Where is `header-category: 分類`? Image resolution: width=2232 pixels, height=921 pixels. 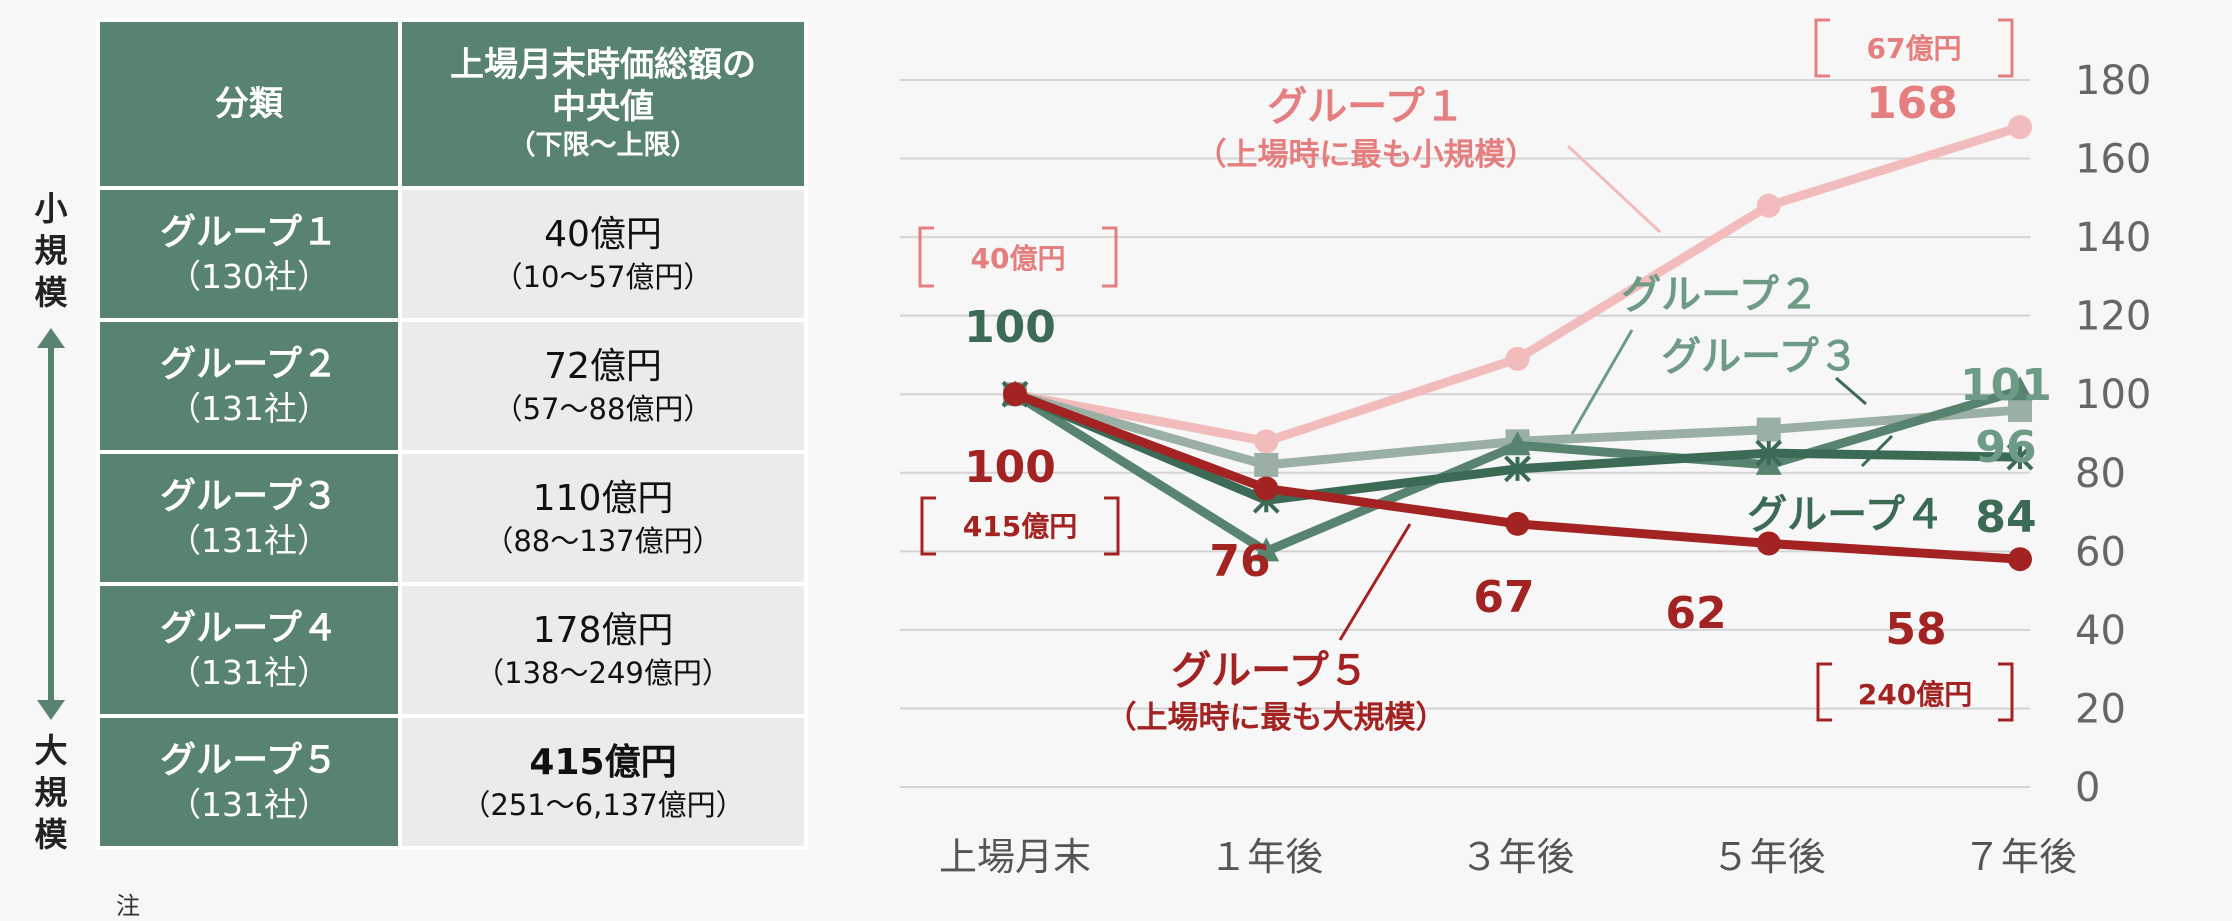
header-category: 分類 is located at coordinates (249, 104).